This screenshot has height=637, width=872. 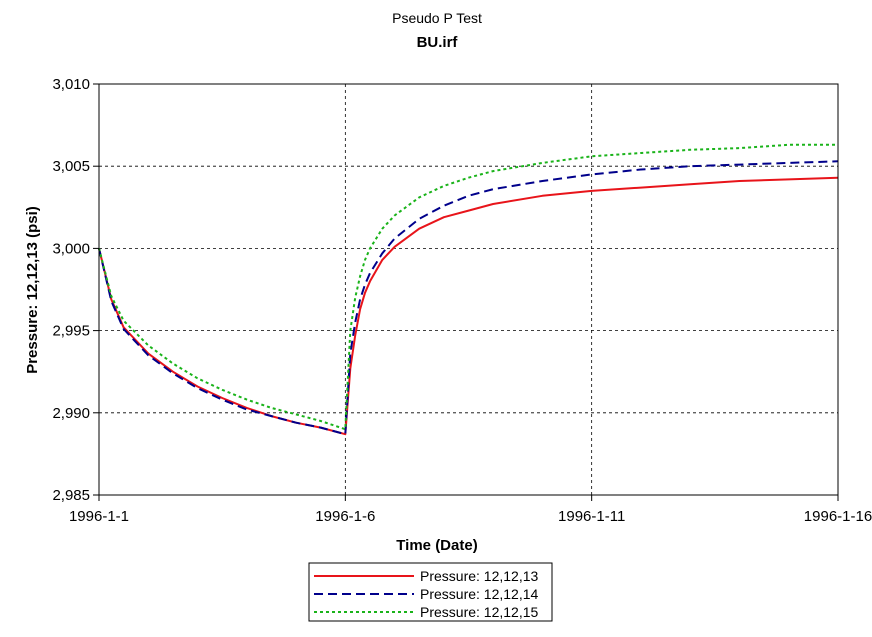 What do you see at coordinates (438, 42) in the screenshot?
I see `chart-subtitle: BU.irf` at bounding box center [438, 42].